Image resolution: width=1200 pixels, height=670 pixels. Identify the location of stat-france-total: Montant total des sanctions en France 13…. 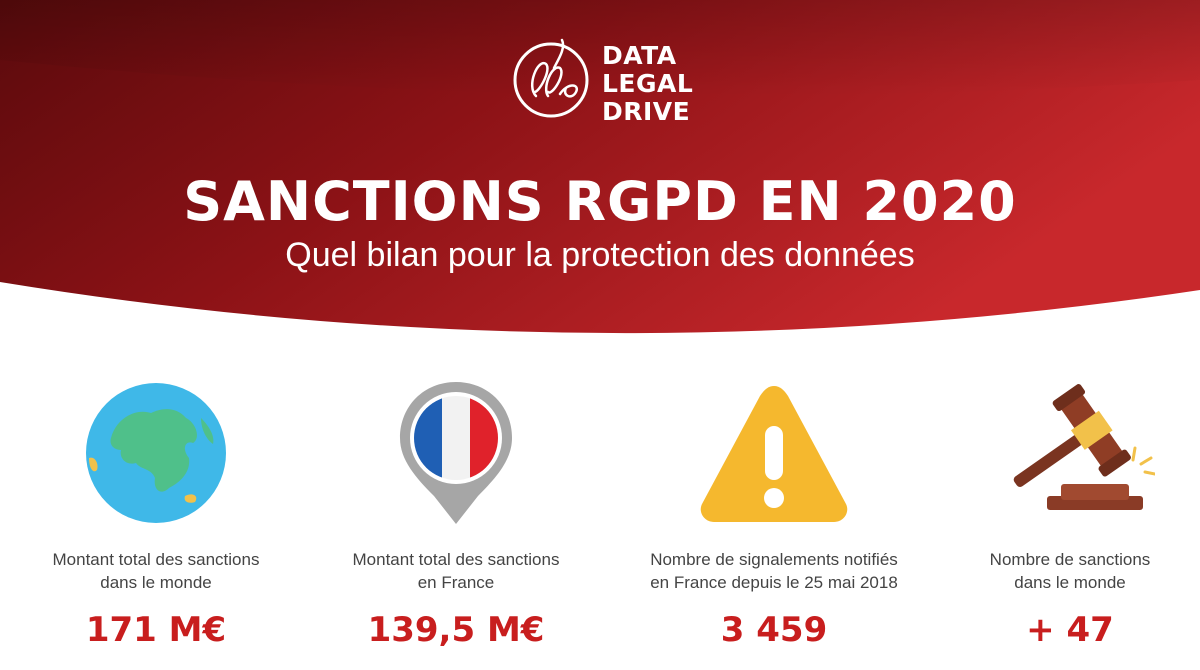
(456, 520).